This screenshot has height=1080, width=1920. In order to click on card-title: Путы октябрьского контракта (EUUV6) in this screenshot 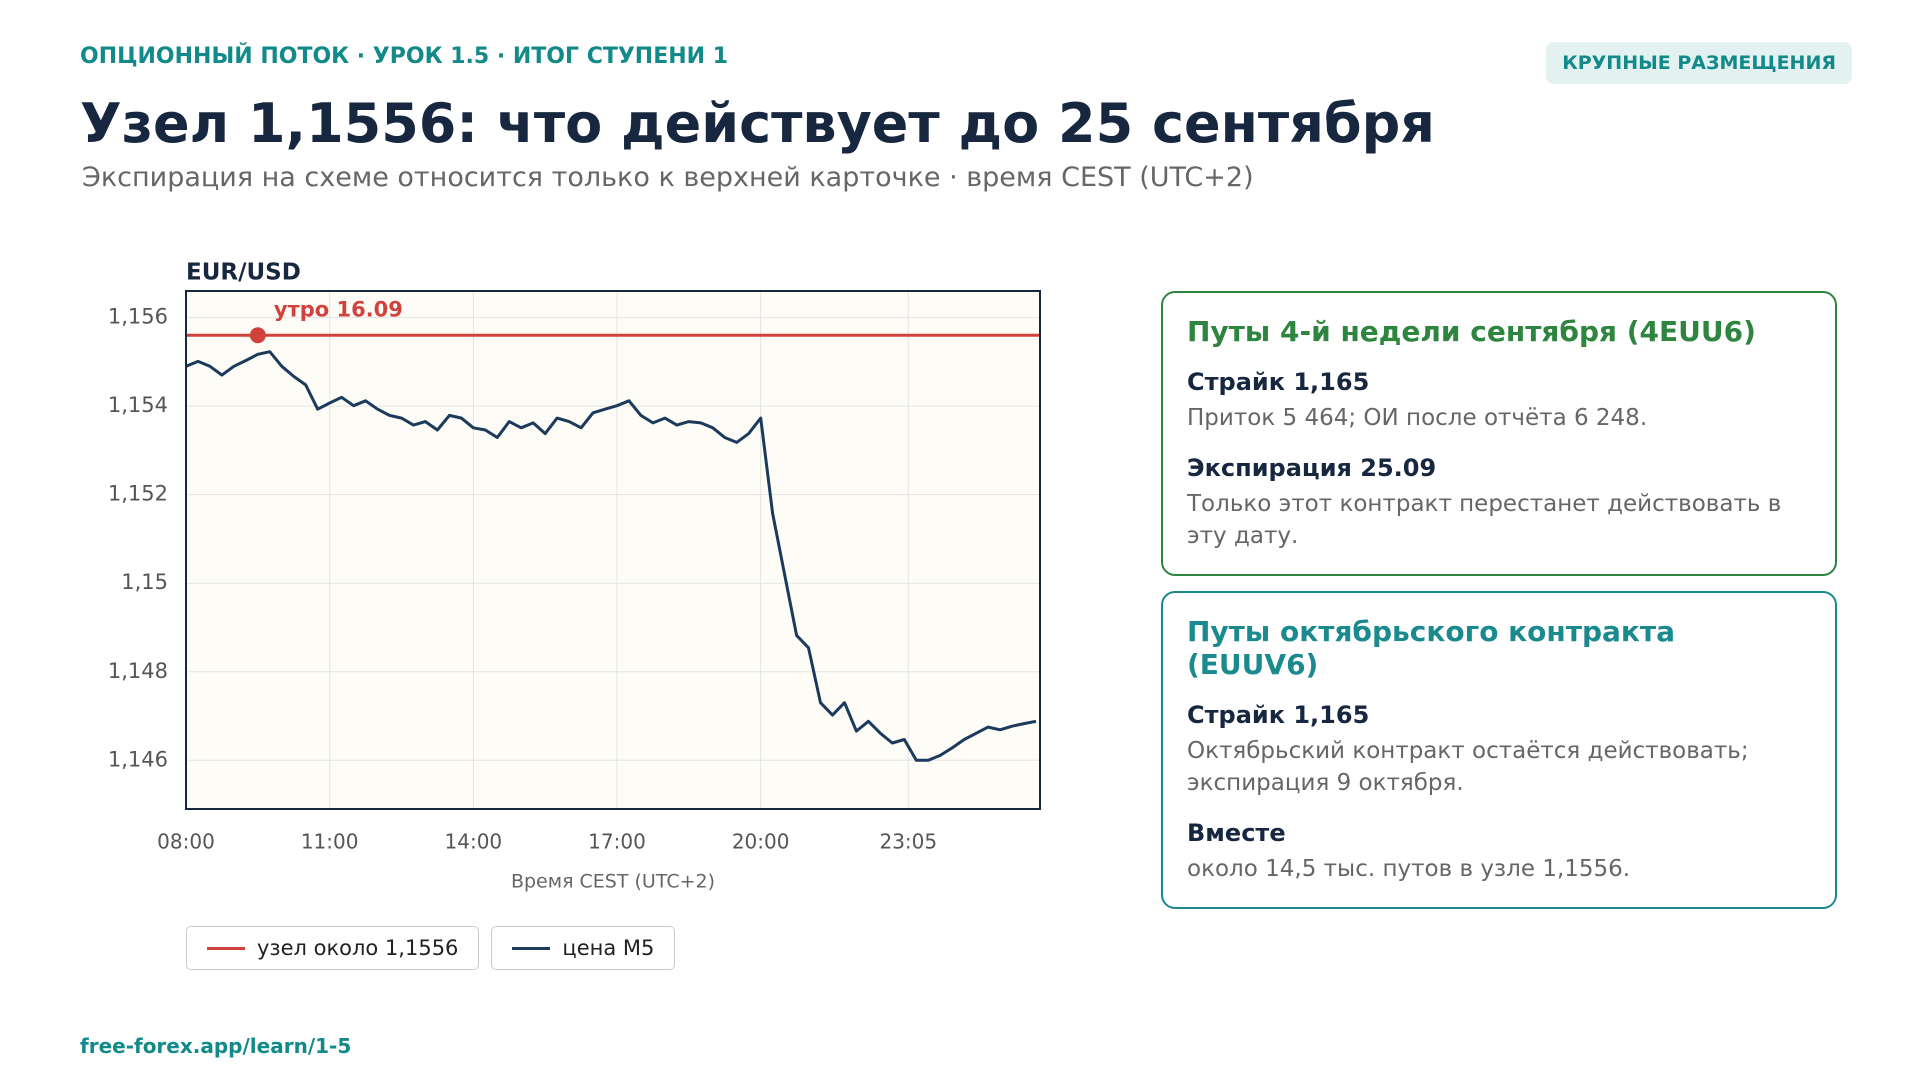, I will do `click(1431, 648)`.